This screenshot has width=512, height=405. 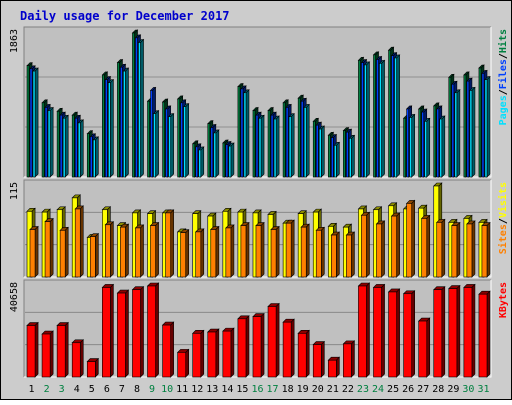 I want to click on bar-files-day-23-front, so click(x=362, y=120).